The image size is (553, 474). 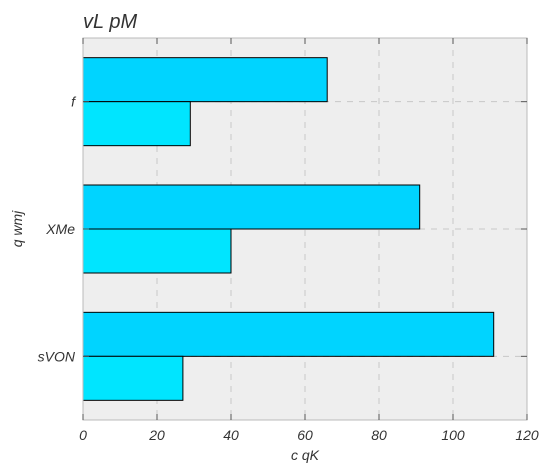 What do you see at coordinates (83, 435) in the screenshot?
I see `x-tick-label: 0` at bounding box center [83, 435].